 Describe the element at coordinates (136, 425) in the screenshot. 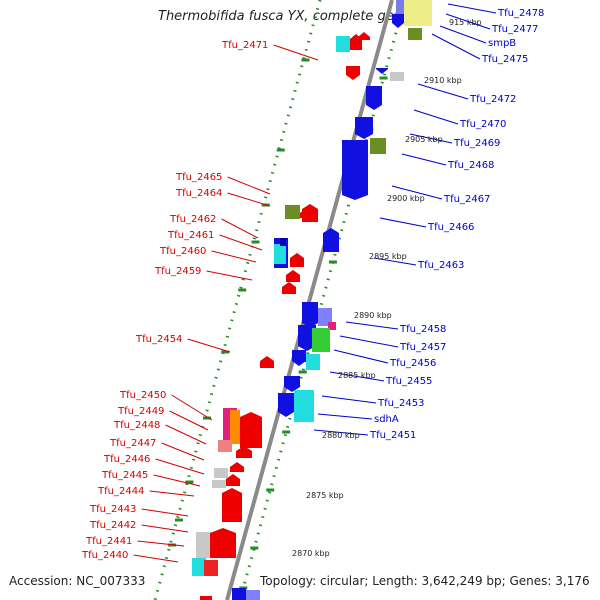

I see `gene-label-left: Tfu_2448` at that location.